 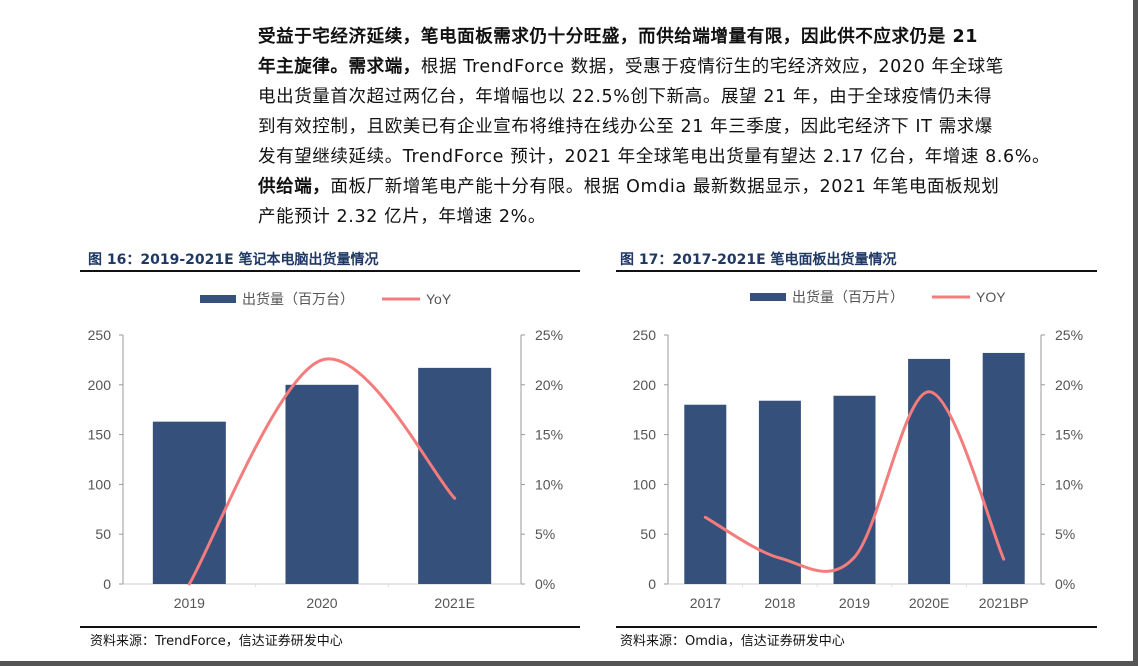 I want to click on legend-bar-label: 出货量（百万片）, so click(x=848, y=297).